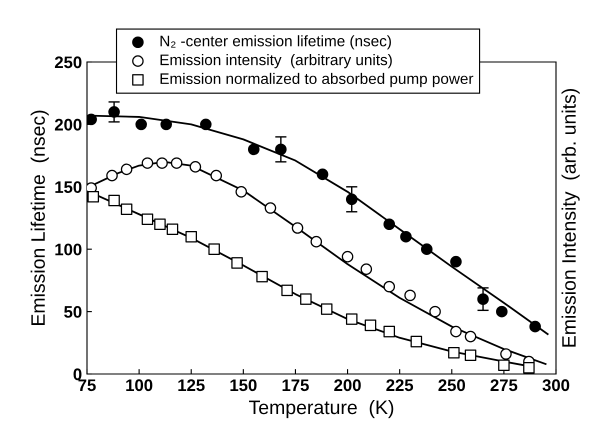 This screenshot has height=430, width=591. Describe the element at coordinates (68, 124) in the screenshot. I see `y-tick-label: 200` at that location.